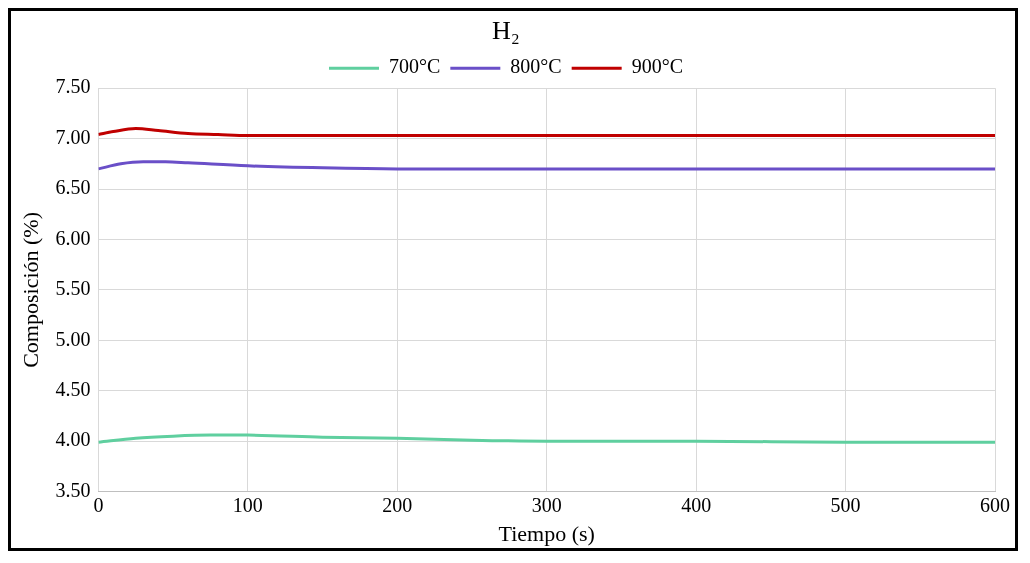 This screenshot has height=563, width=1030. I want to click on y-tick-label: 6.50, so click(73, 187).